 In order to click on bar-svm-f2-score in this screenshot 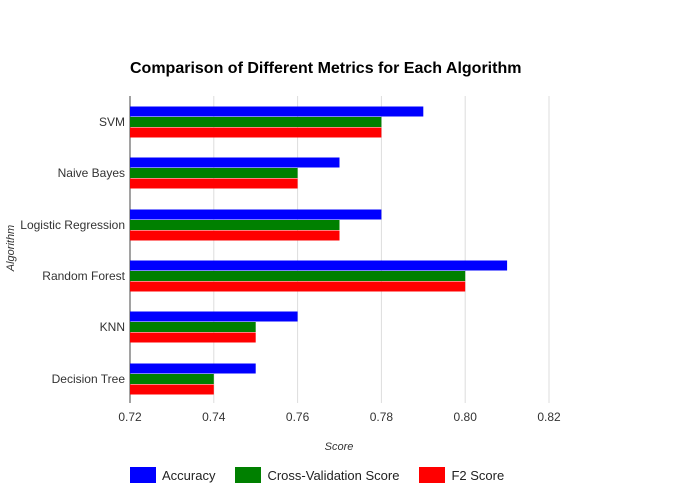, I will do `click(256, 132)`.